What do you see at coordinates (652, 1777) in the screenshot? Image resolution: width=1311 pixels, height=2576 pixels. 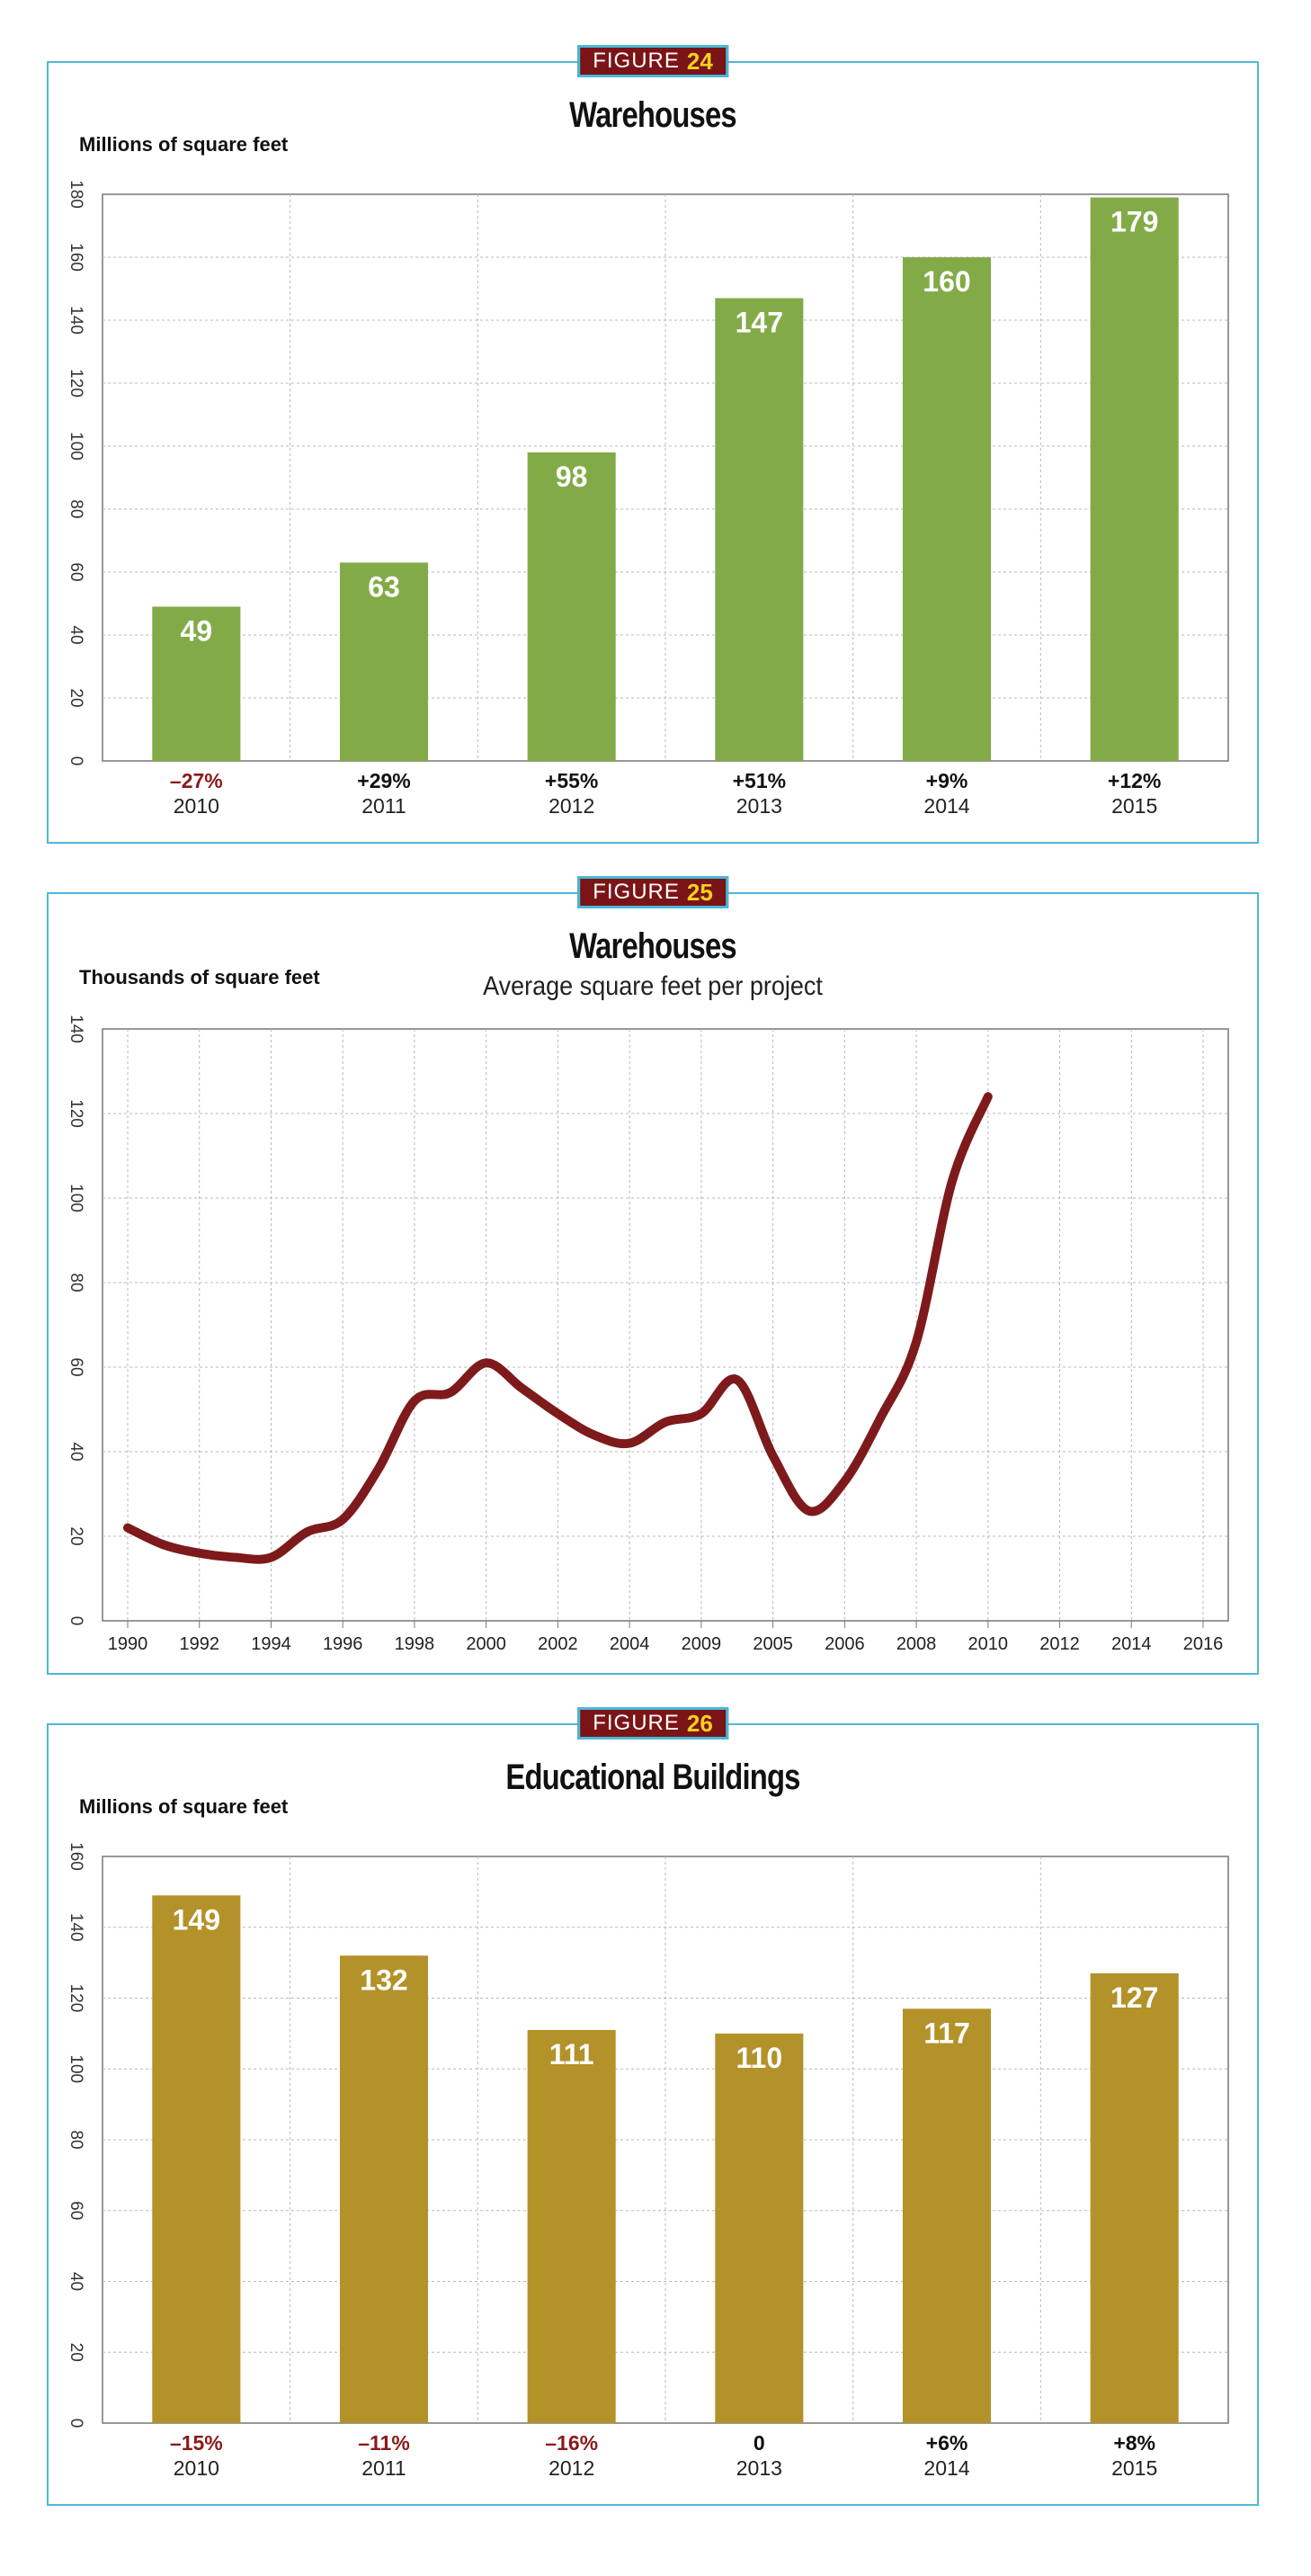 I see `chart-title: Educational Buildings` at bounding box center [652, 1777].